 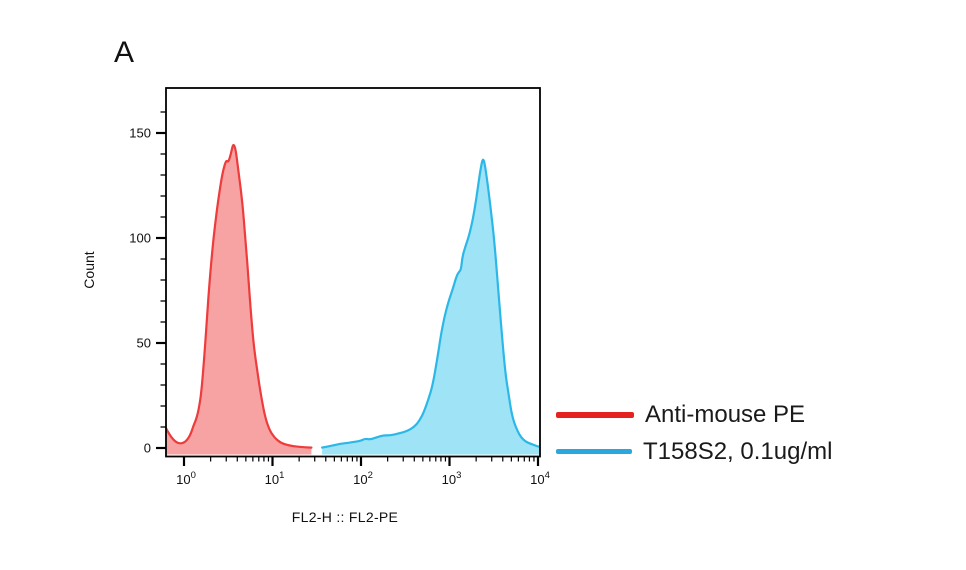 What do you see at coordinates (725, 414) in the screenshot?
I see `legend-label: Anti-mouse PE` at bounding box center [725, 414].